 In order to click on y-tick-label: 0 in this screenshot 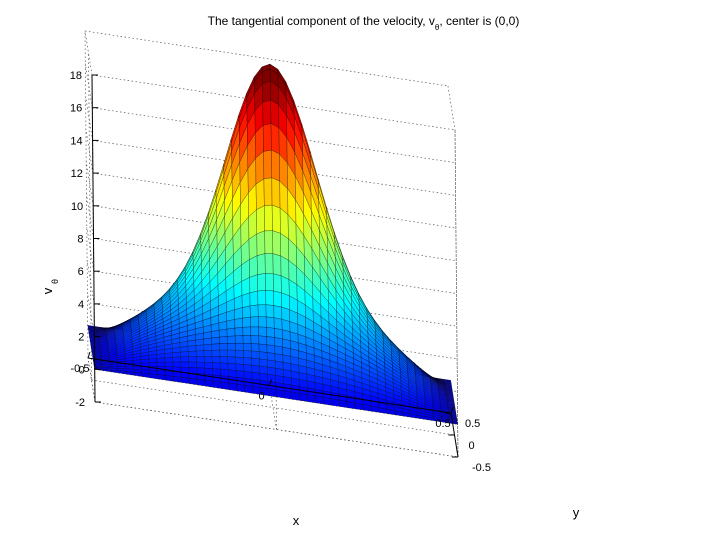, I will do `click(472, 446)`.